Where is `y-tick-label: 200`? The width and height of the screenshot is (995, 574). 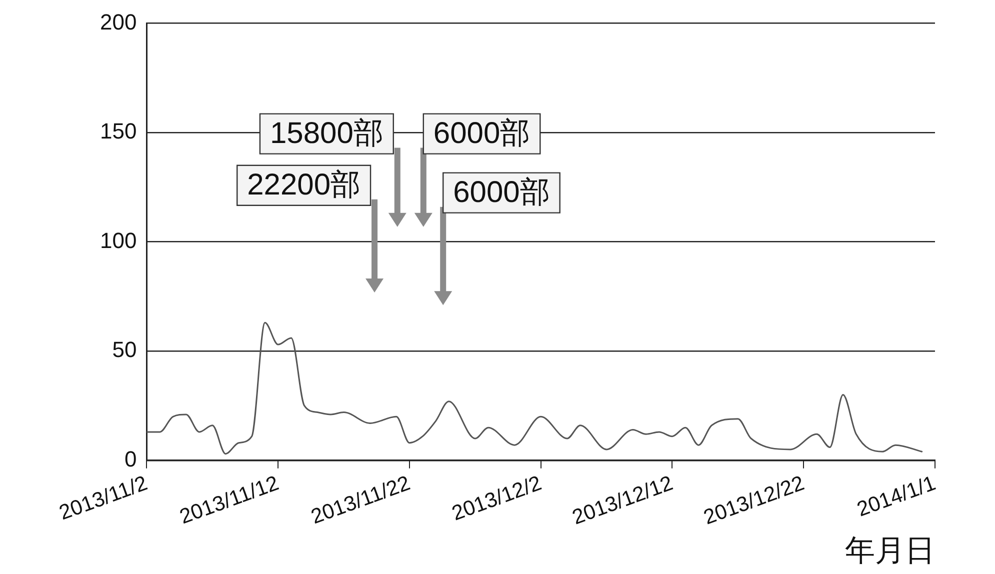 y-tick-label: 200 is located at coordinates (118, 21).